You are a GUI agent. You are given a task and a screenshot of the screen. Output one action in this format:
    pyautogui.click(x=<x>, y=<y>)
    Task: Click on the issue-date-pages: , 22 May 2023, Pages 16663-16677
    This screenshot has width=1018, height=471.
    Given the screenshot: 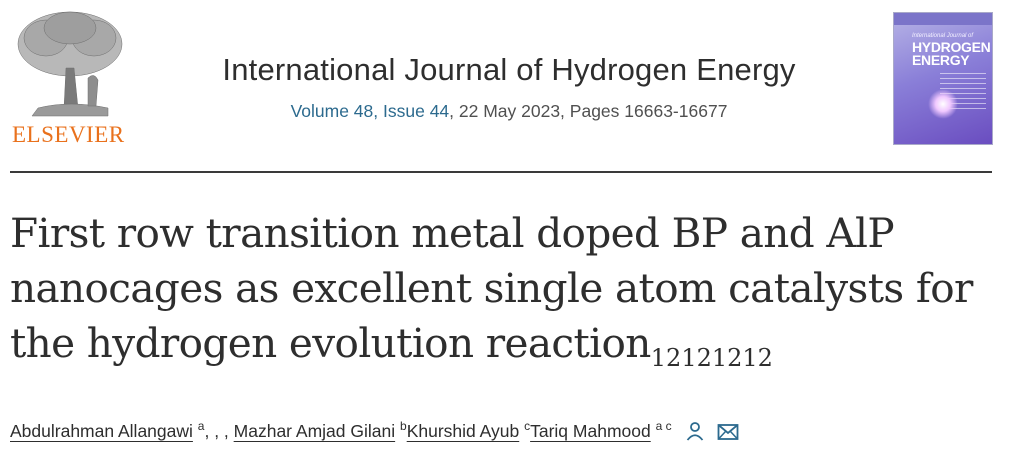 What is the action you would take?
    pyautogui.click(x=588, y=111)
    